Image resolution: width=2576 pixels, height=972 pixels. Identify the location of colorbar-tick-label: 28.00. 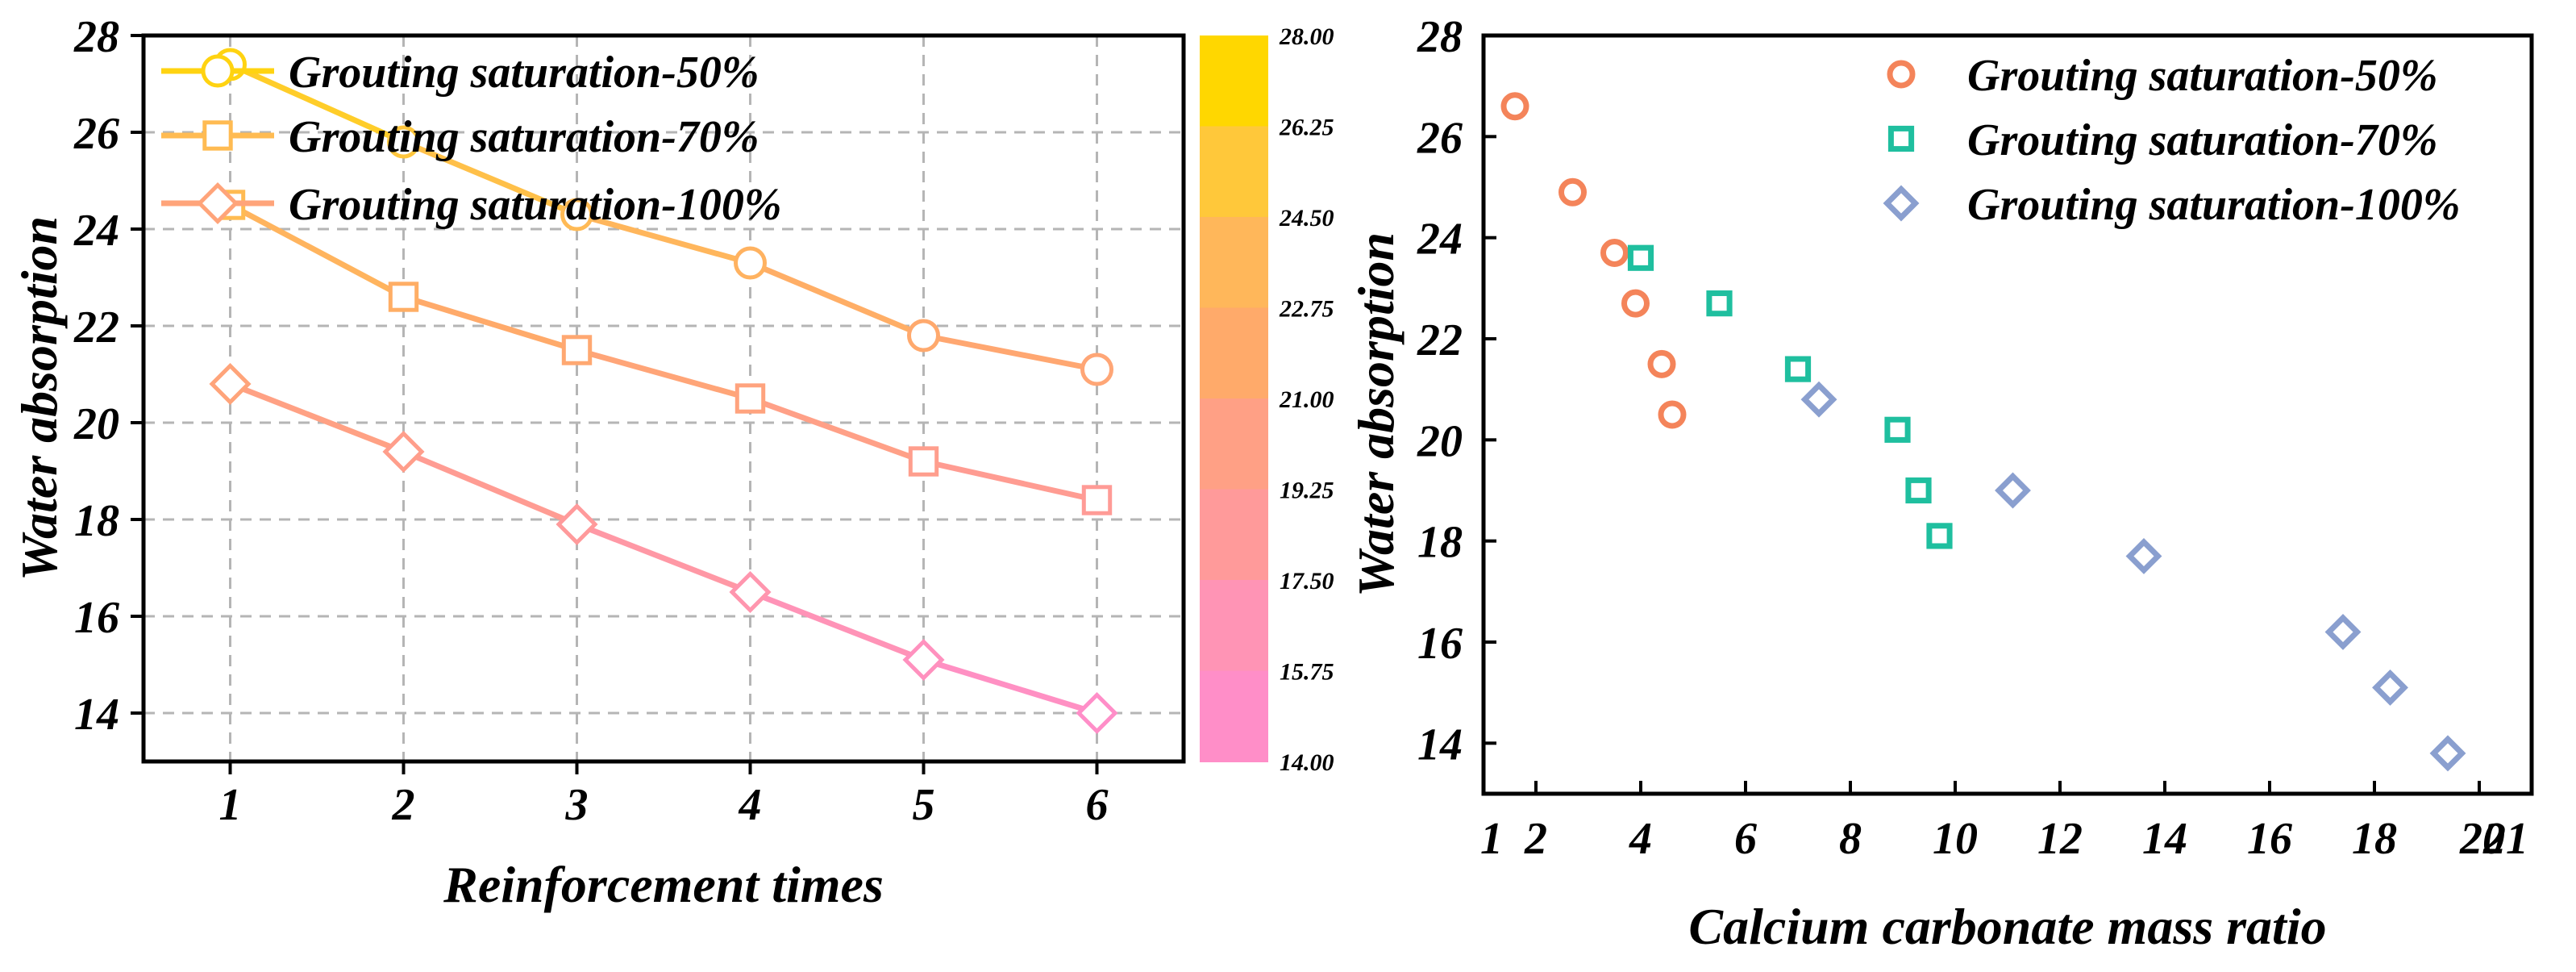
(1306, 36).